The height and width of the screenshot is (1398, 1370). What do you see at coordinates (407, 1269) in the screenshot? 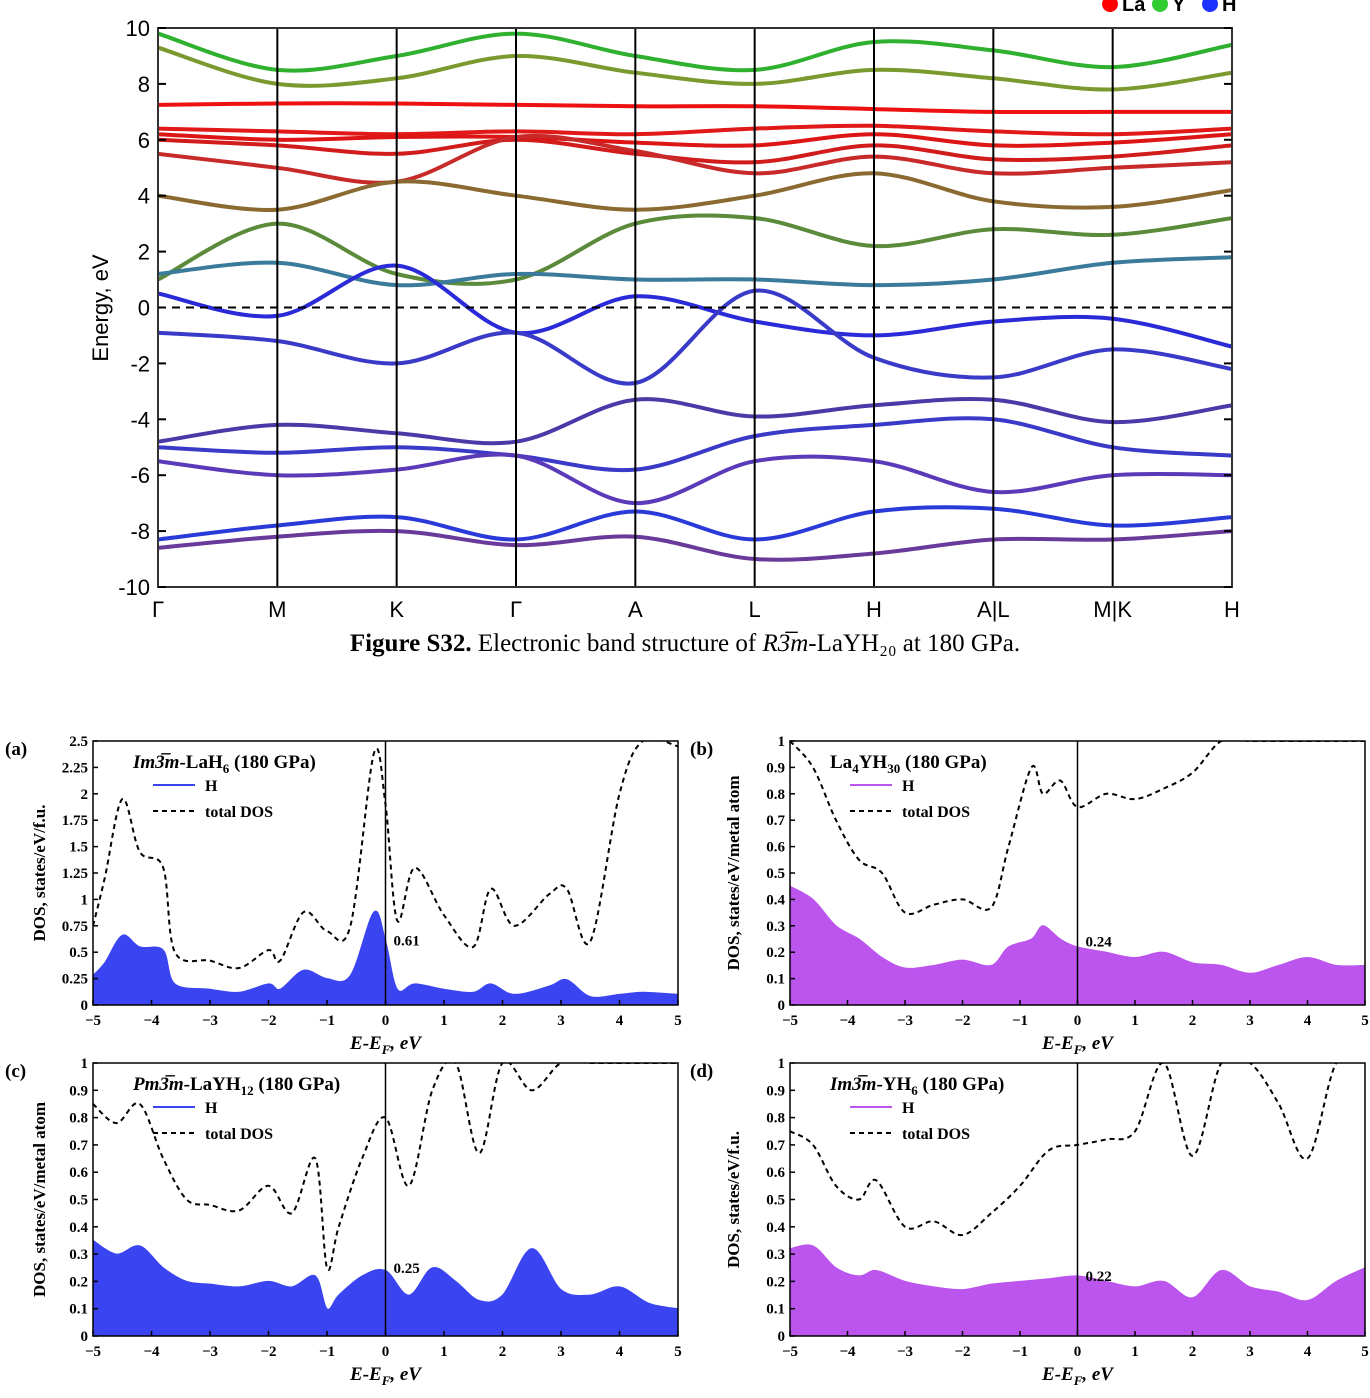
I see `fermi-dos-value: 0.25` at bounding box center [407, 1269].